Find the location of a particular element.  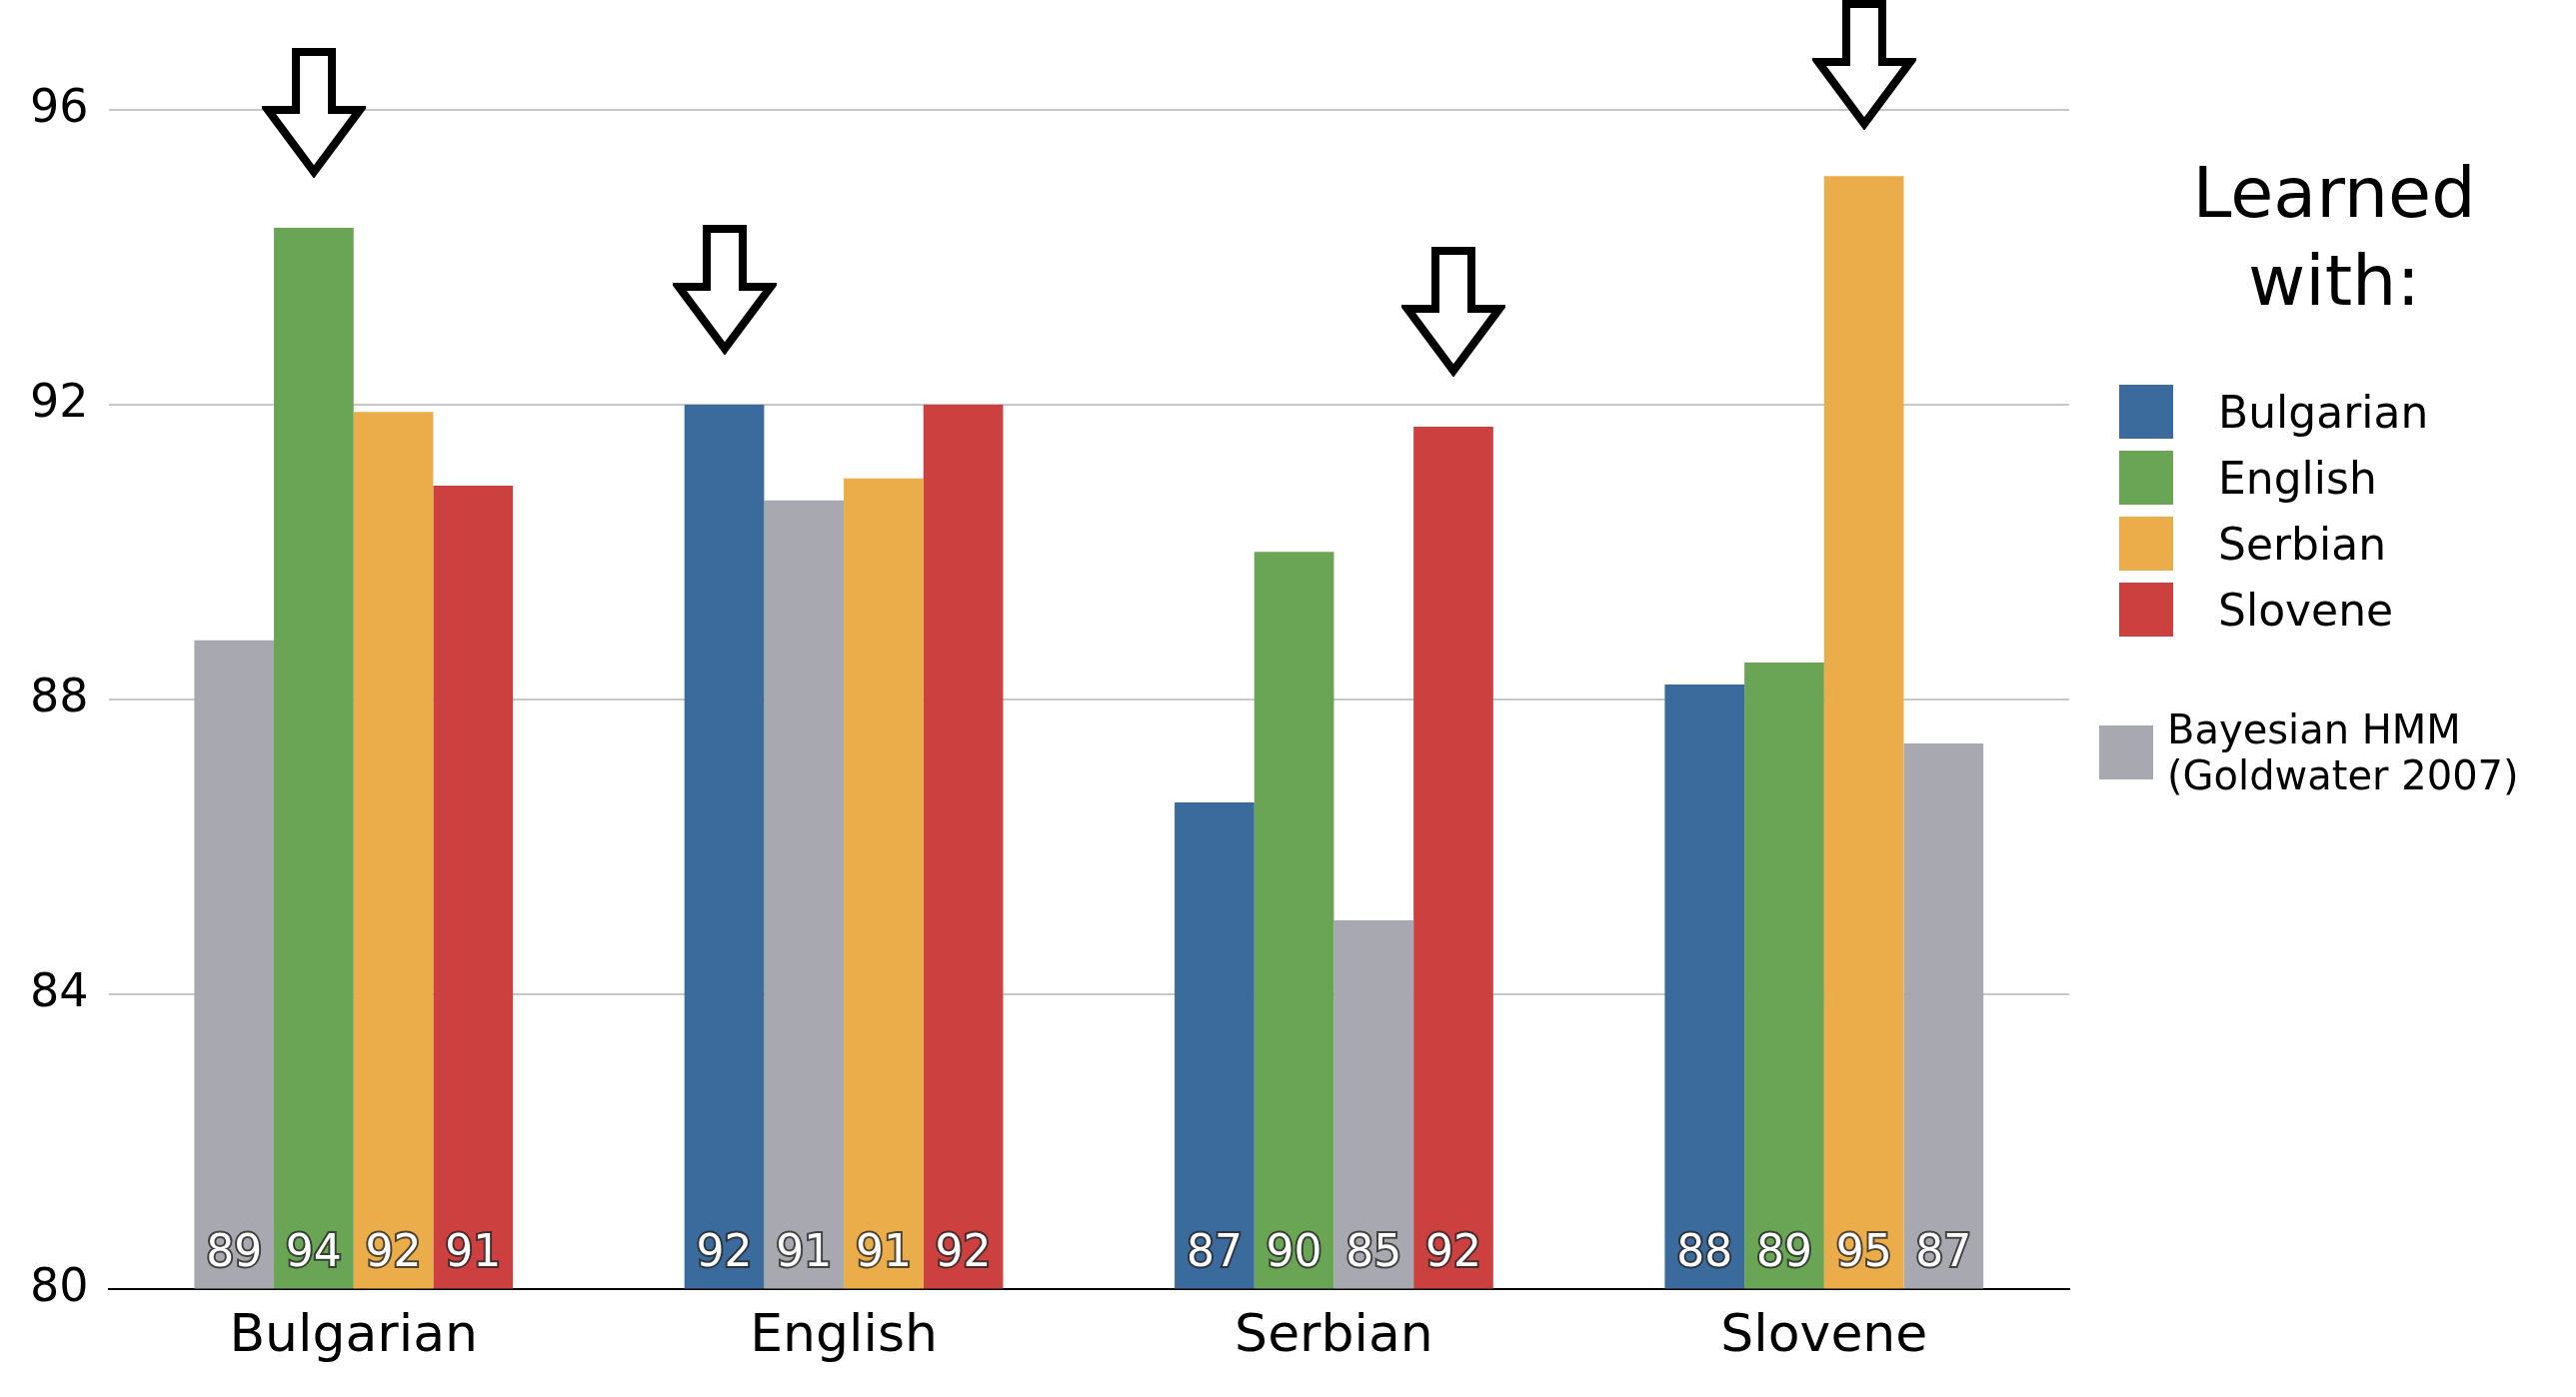

y-tick-label: 96 is located at coordinates (59, 105).